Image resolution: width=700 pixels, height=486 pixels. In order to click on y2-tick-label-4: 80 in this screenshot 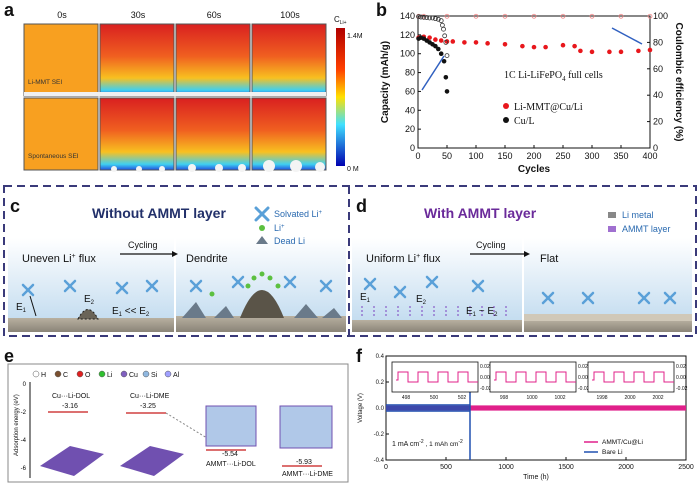, I will do `click(658, 42)`.